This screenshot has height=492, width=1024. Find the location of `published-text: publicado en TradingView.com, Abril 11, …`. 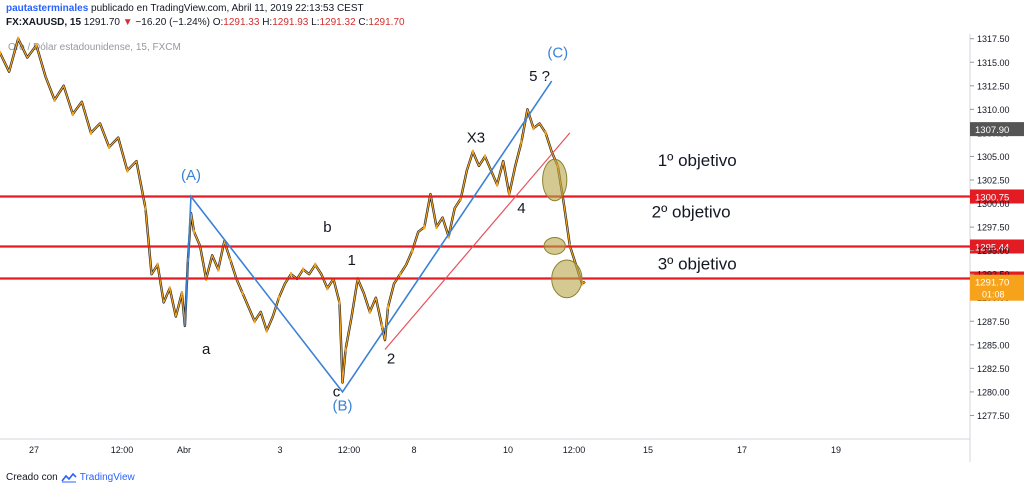

published-text: publicado en TradingView.com, Abril 11, … is located at coordinates (227, 8).